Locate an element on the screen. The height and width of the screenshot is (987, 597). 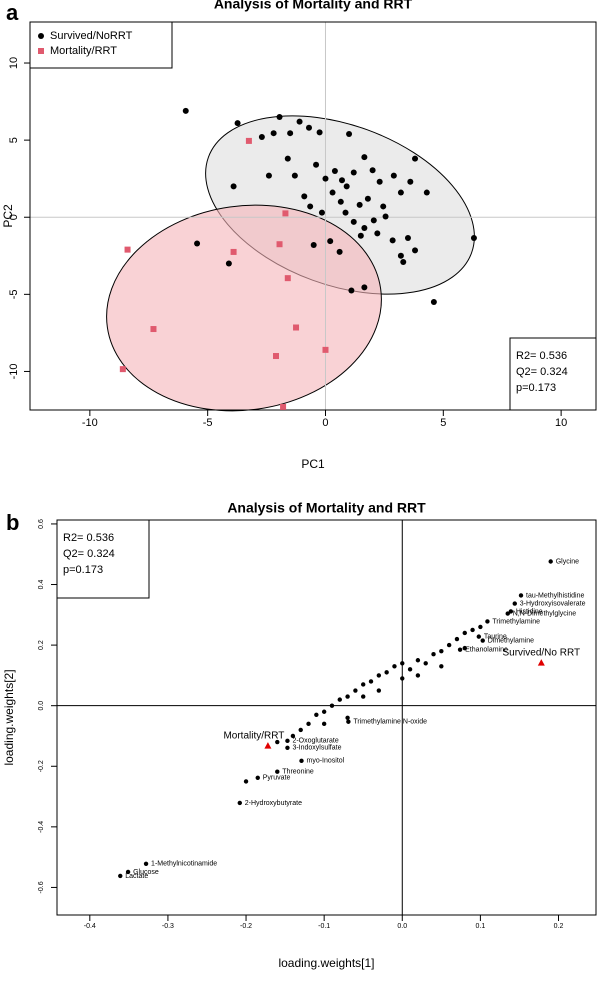
x-tick-label: -0.1 is located at coordinates (324, 926).